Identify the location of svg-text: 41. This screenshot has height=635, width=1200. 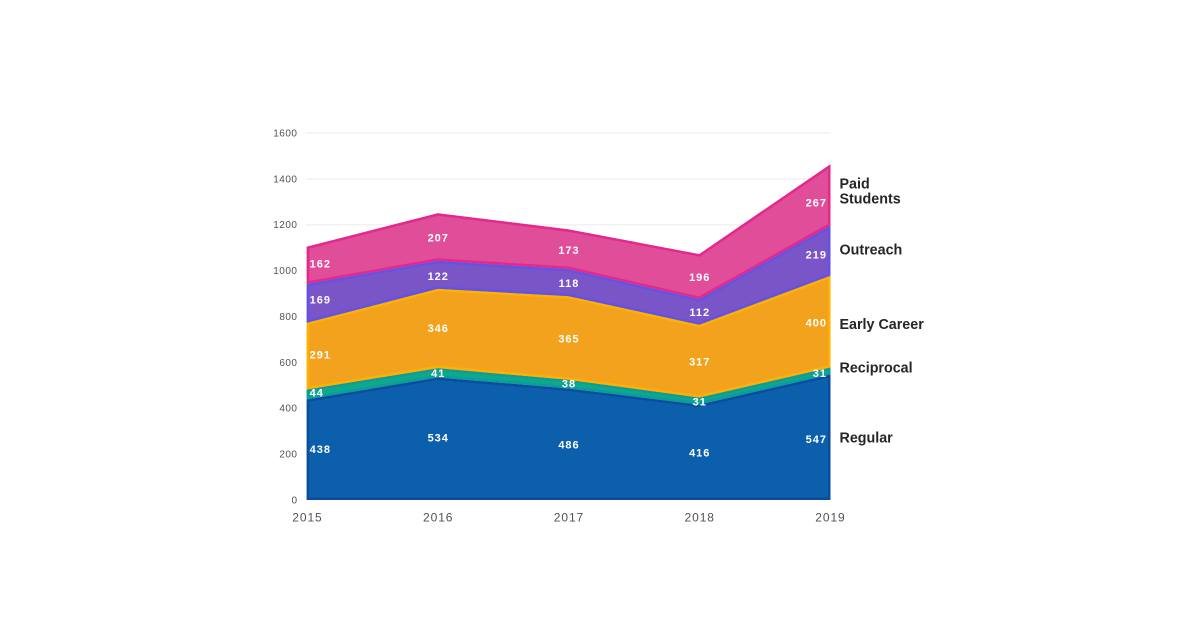
(438, 374).